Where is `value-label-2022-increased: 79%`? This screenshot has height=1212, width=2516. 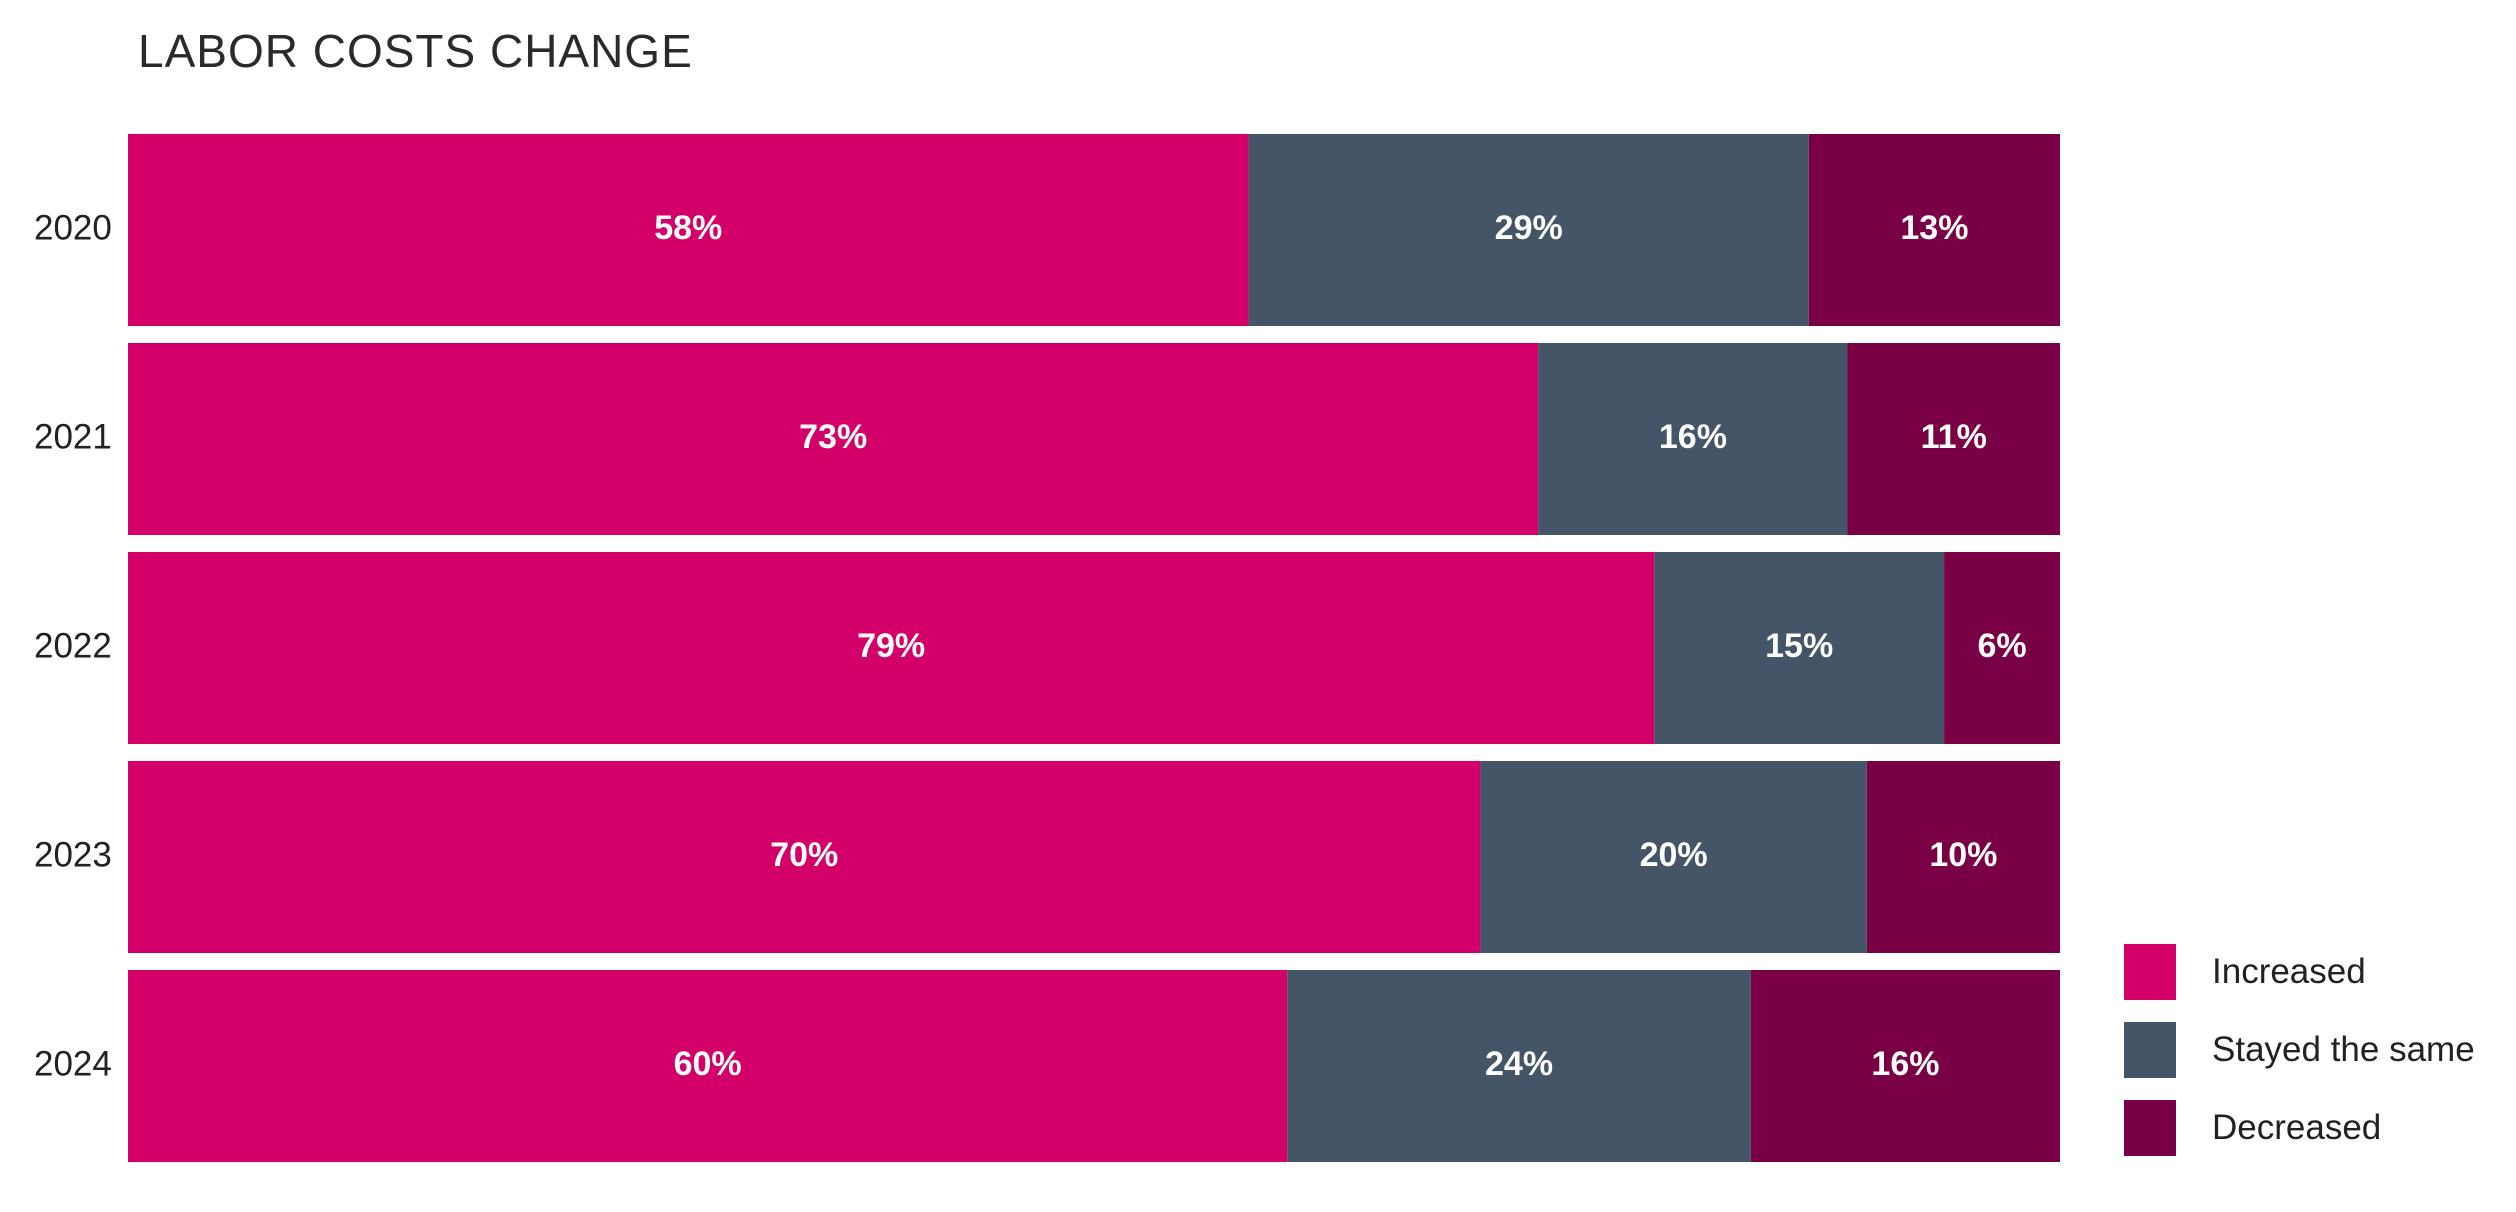
value-label-2022-increased: 79% is located at coordinates (891, 646).